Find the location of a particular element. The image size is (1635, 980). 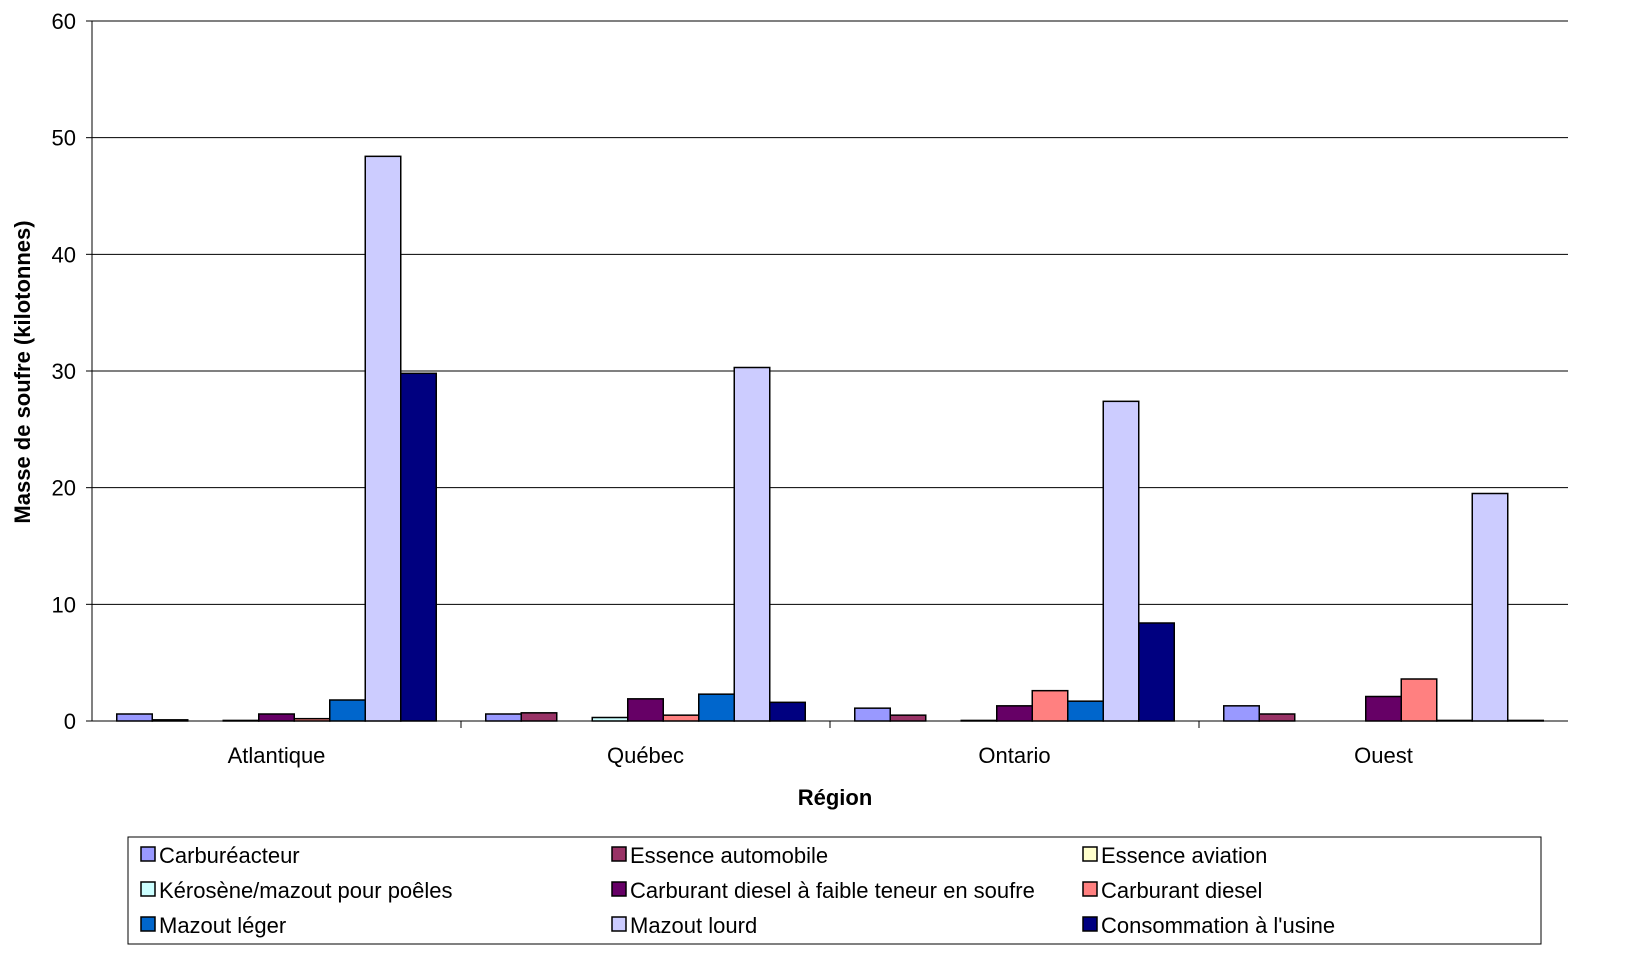

y-tick-label: 20 is located at coordinates (64, 488).